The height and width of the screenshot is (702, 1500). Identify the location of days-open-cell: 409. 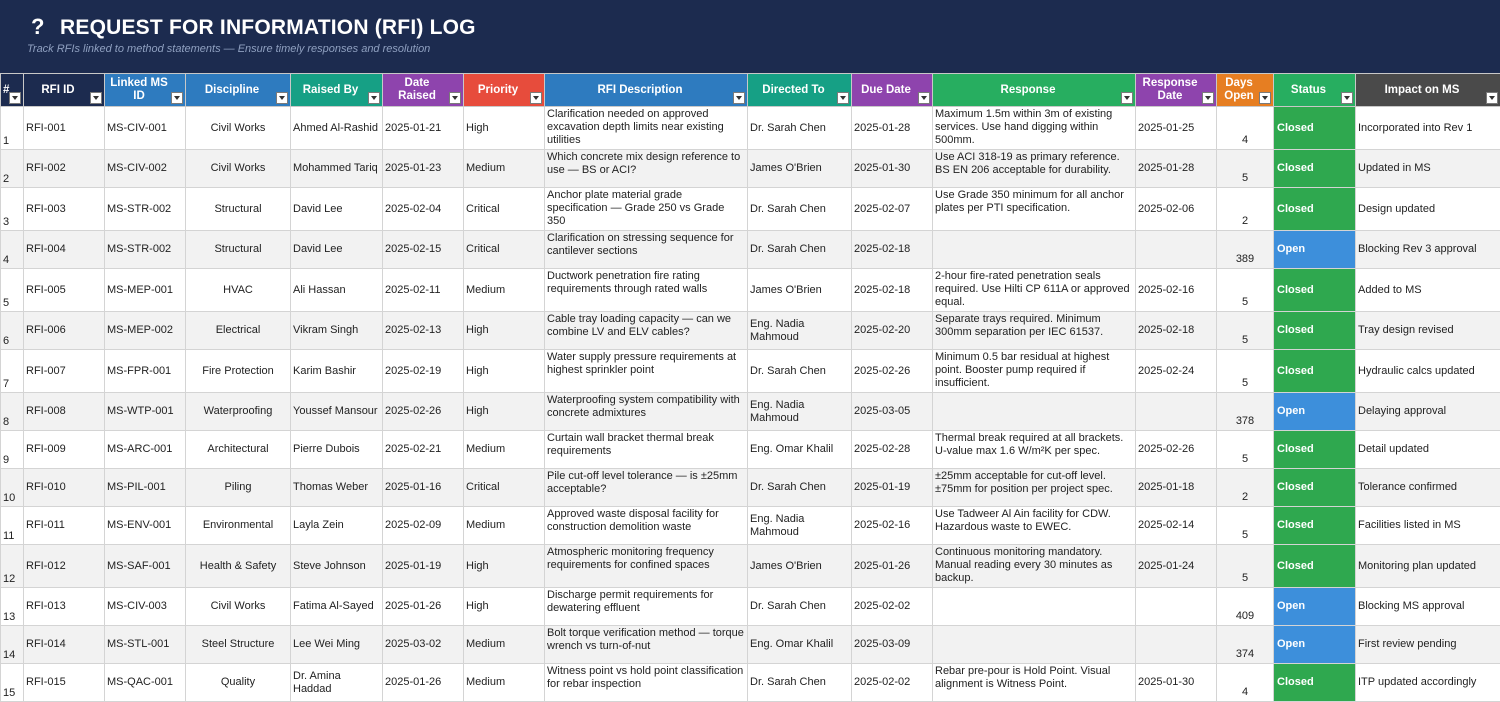
(1245, 607).